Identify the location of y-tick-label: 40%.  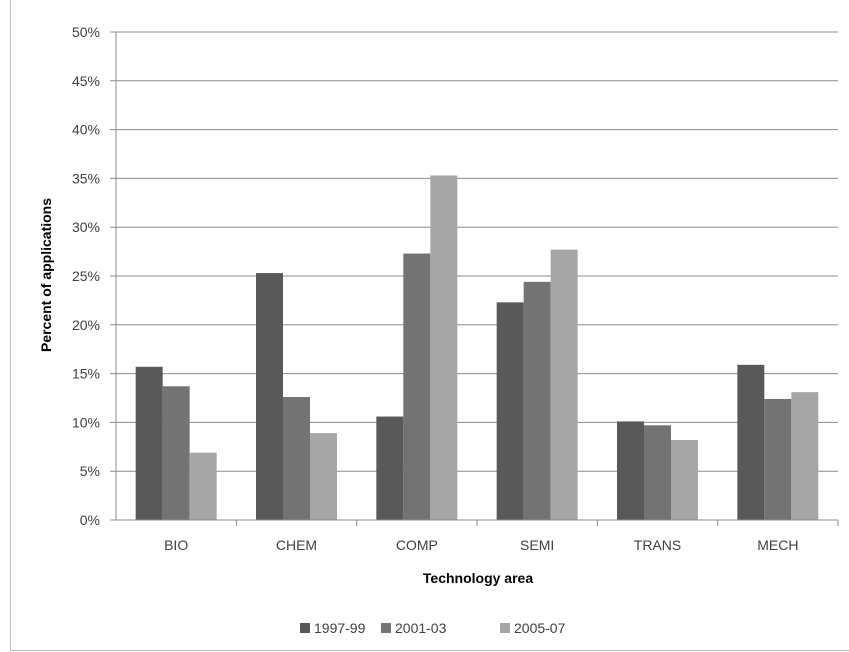
(86, 130).